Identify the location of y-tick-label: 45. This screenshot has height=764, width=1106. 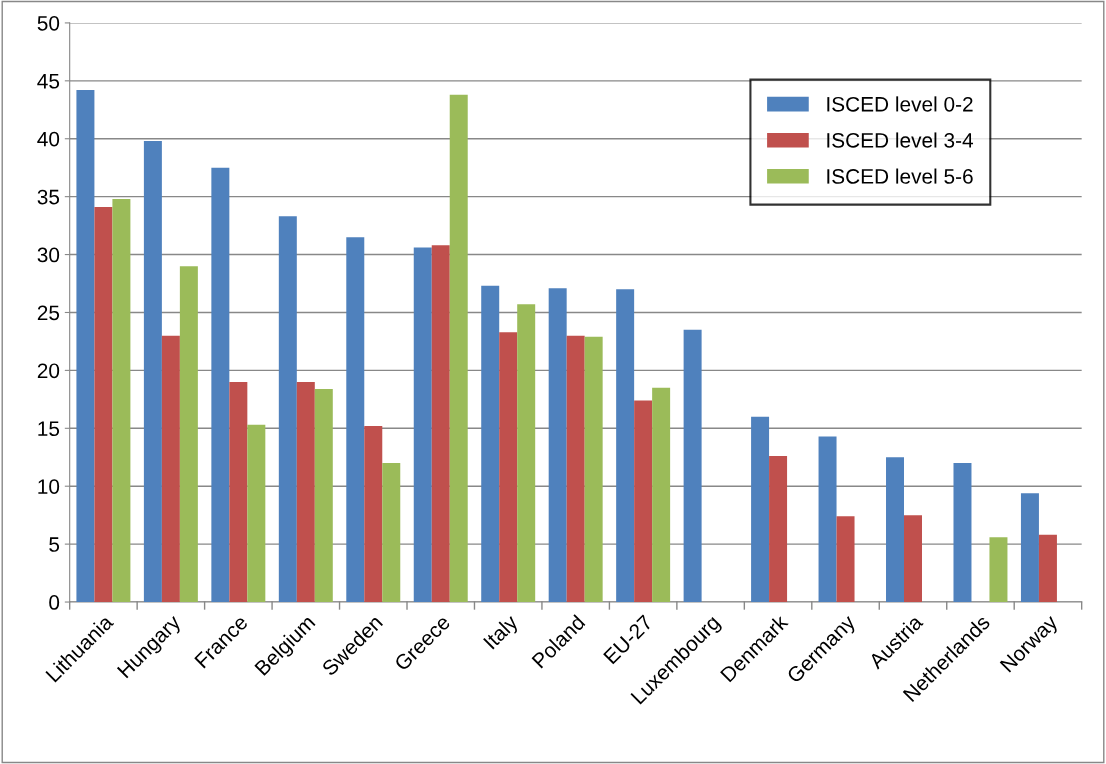
(48, 81).